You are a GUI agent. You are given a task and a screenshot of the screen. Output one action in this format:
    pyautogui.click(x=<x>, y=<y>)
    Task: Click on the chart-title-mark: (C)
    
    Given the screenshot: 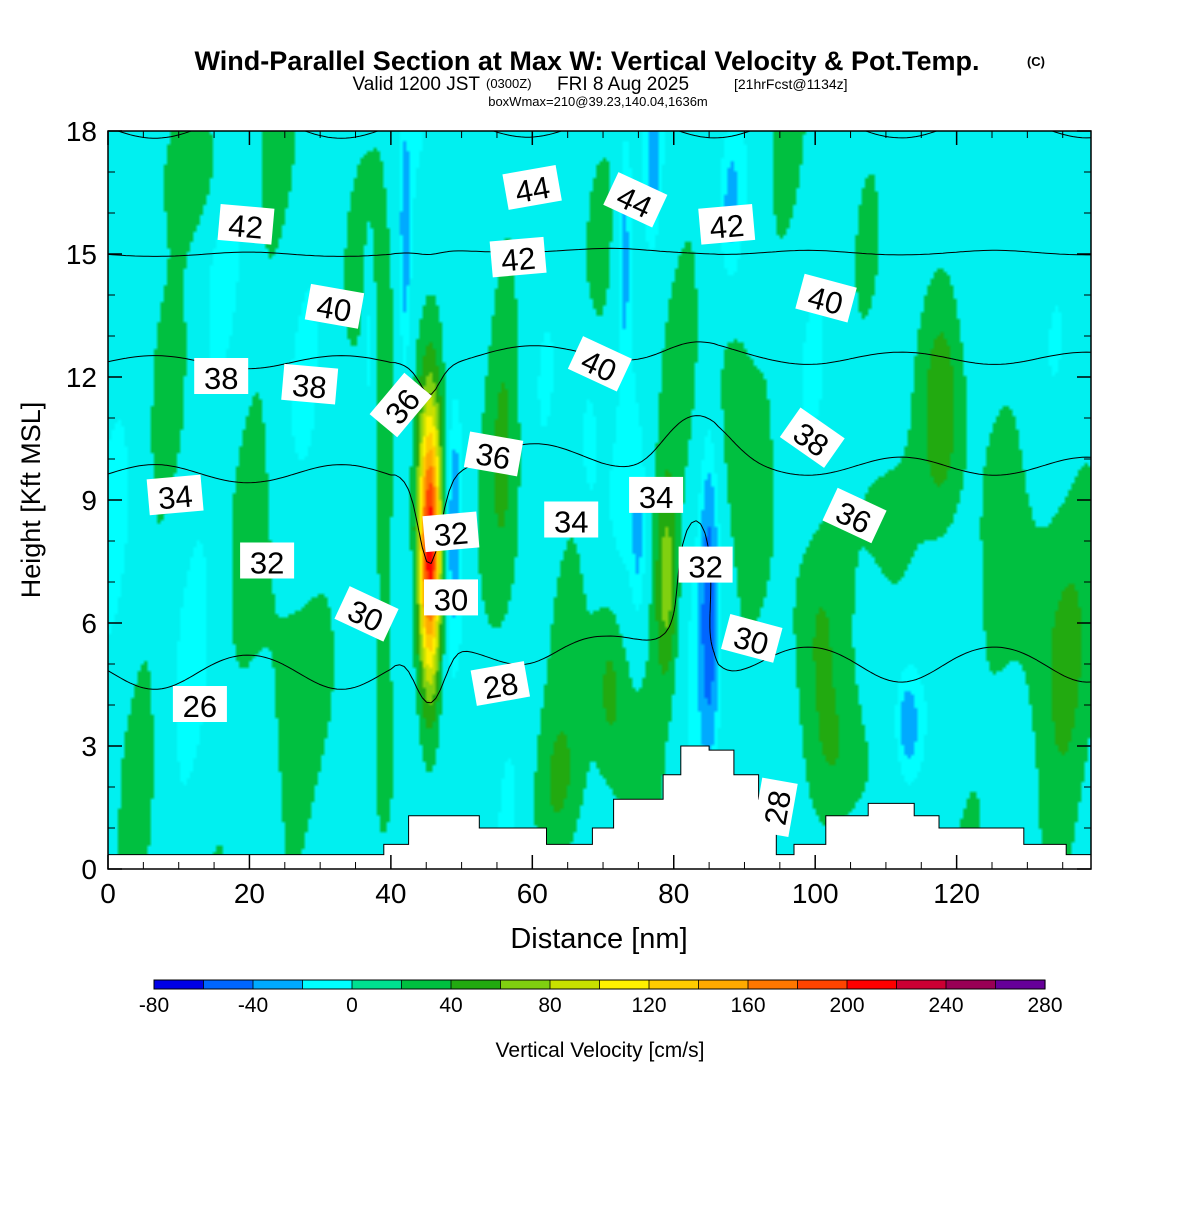 What is the action you would take?
    pyautogui.click(x=1036, y=61)
    